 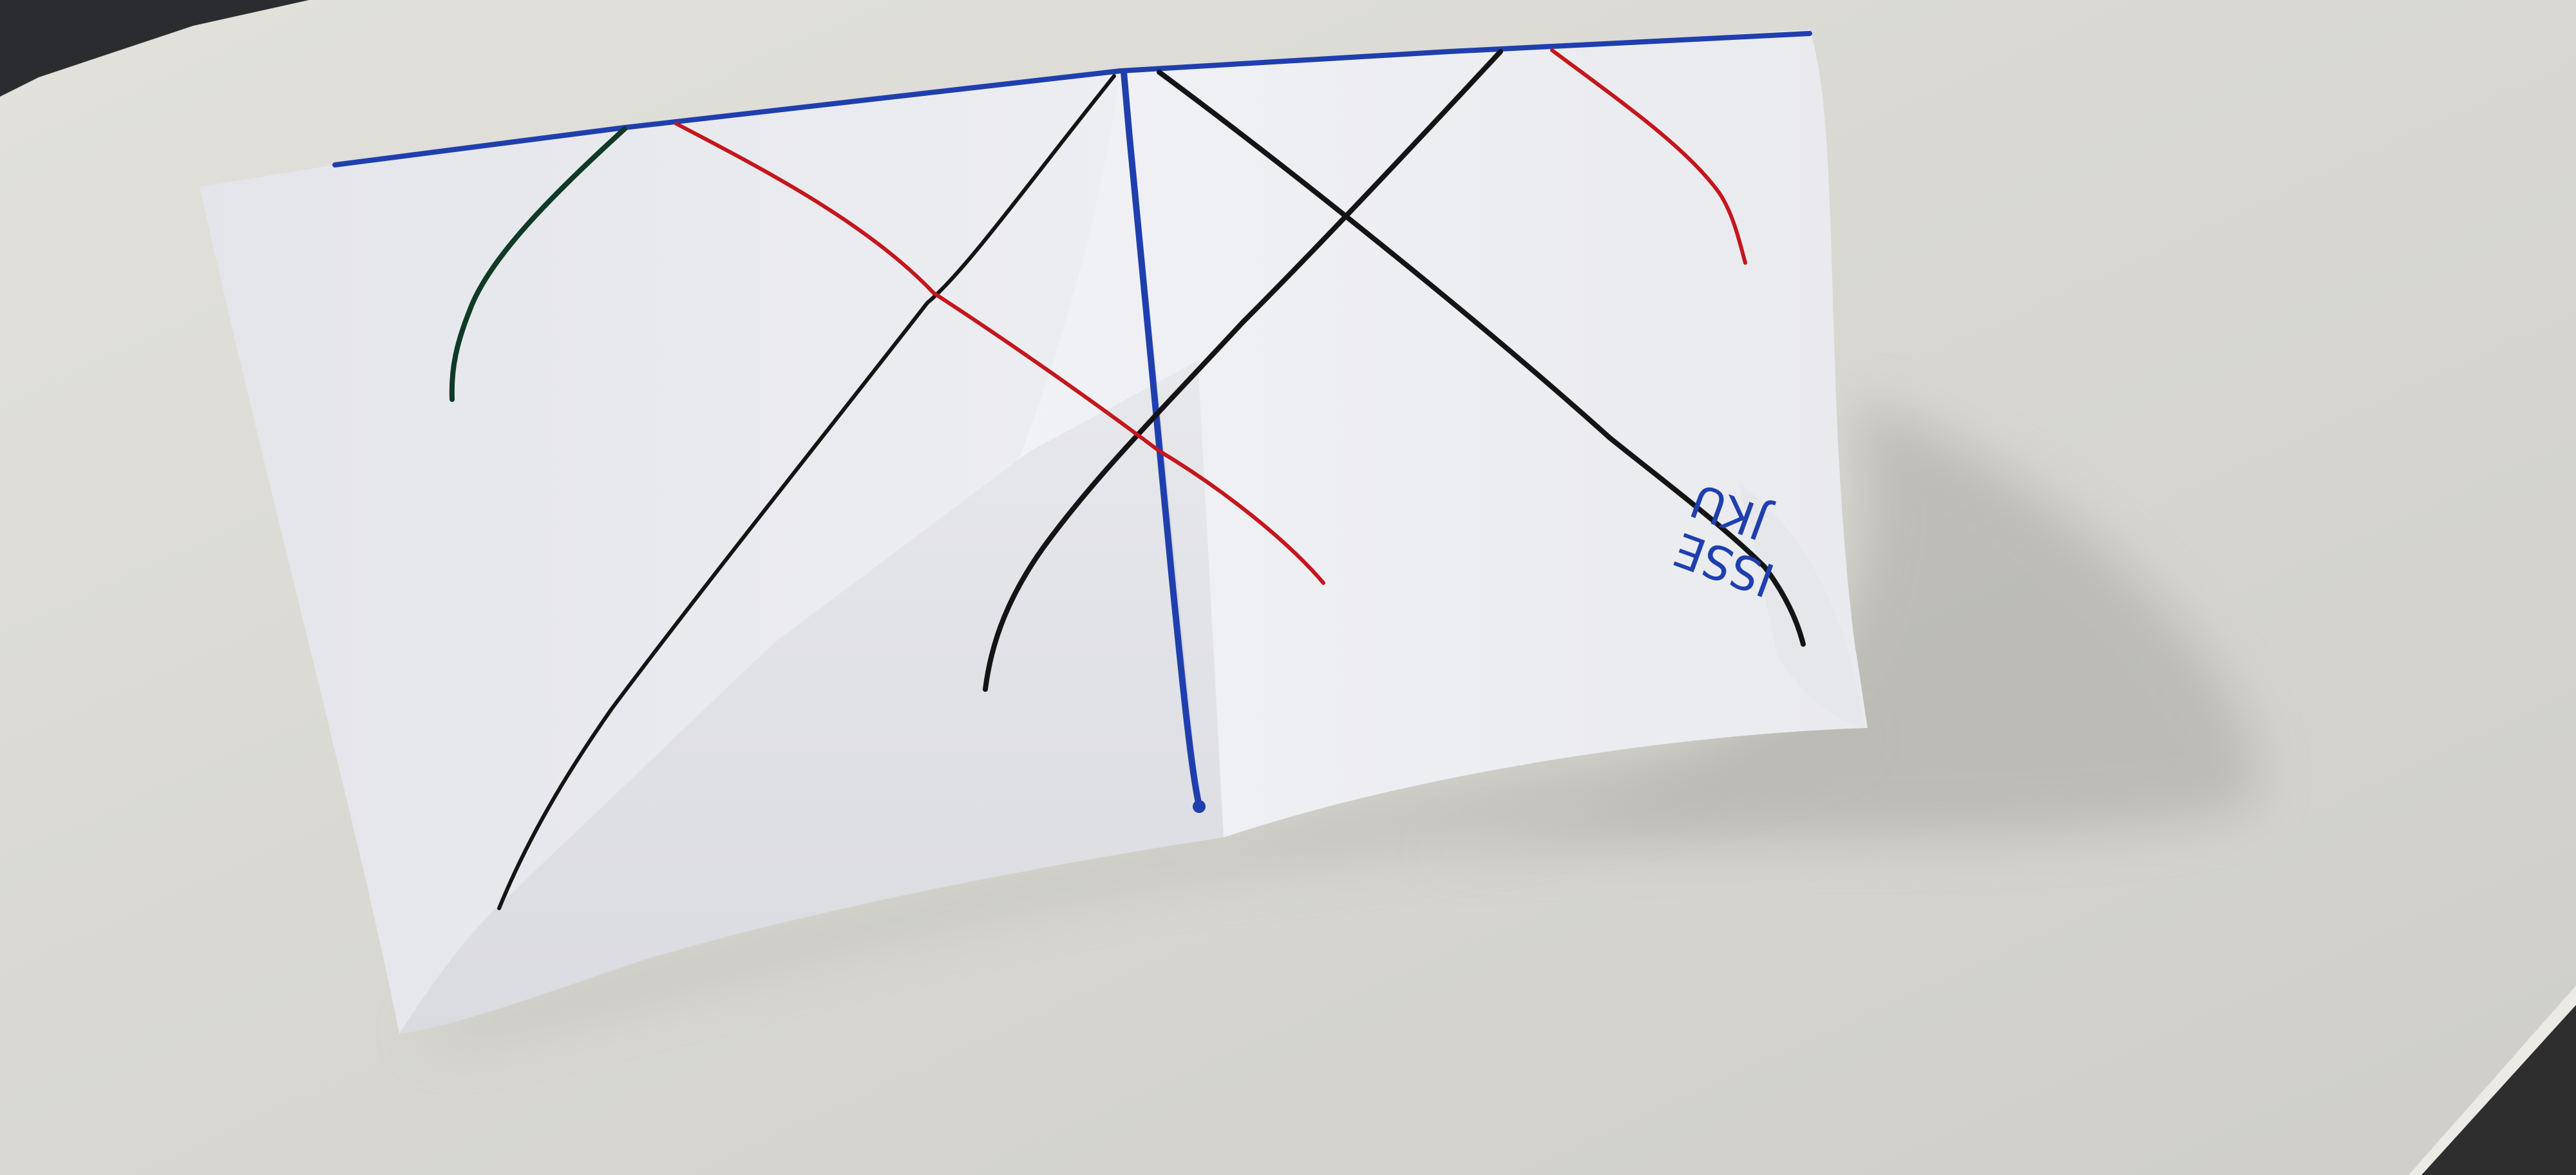 I want to click on paper-shadow, so click(x=1837, y=628).